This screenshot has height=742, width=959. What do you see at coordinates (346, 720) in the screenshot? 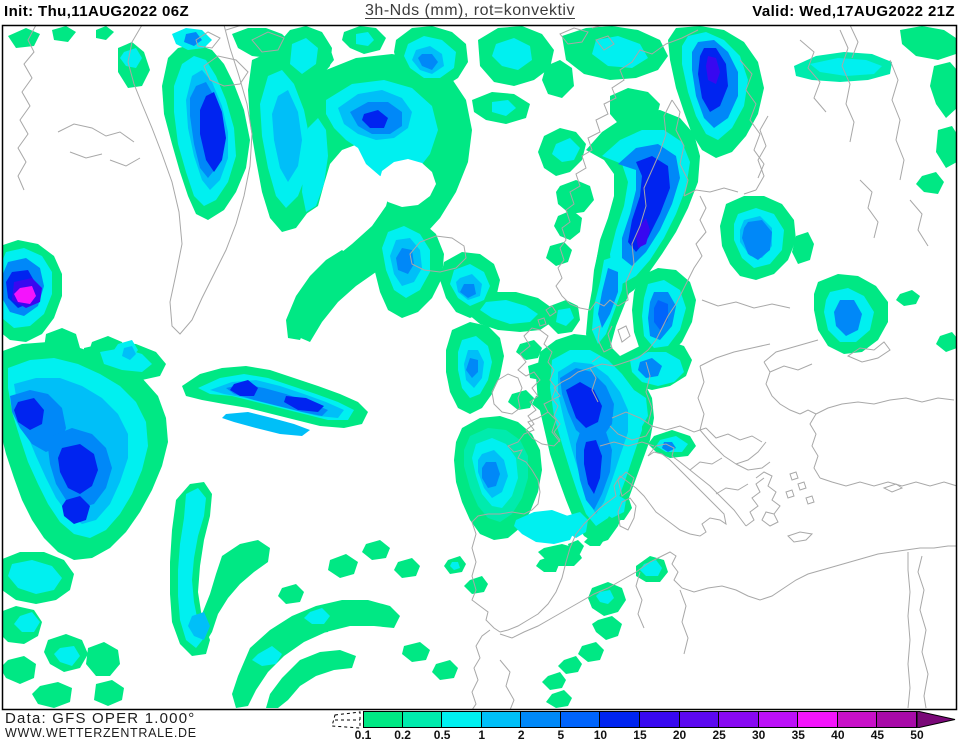
I see `trace-amount-swatch` at bounding box center [346, 720].